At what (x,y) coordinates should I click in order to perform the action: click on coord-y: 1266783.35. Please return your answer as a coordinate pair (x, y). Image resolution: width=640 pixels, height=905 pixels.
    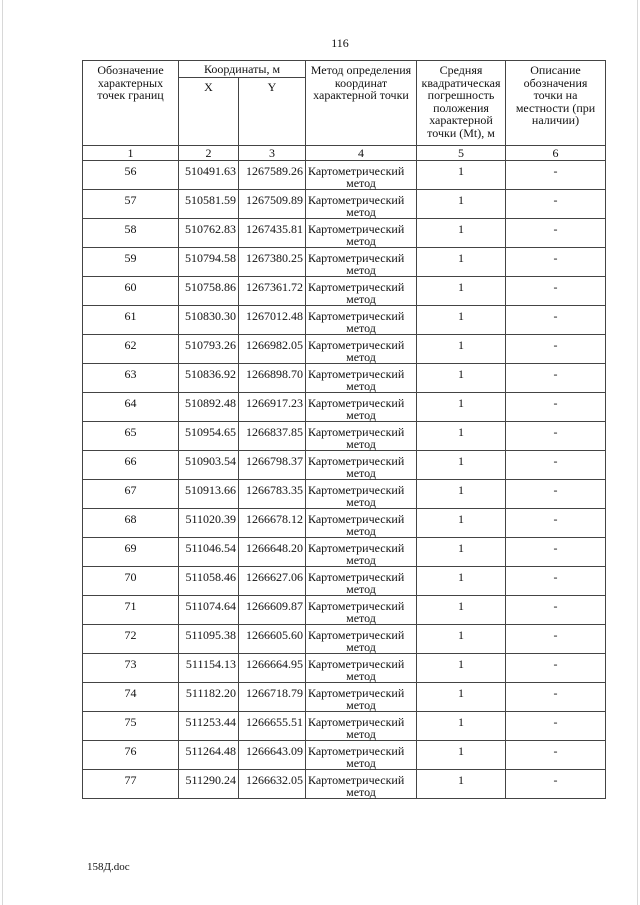
    Looking at the image, I should click on (272, 494).